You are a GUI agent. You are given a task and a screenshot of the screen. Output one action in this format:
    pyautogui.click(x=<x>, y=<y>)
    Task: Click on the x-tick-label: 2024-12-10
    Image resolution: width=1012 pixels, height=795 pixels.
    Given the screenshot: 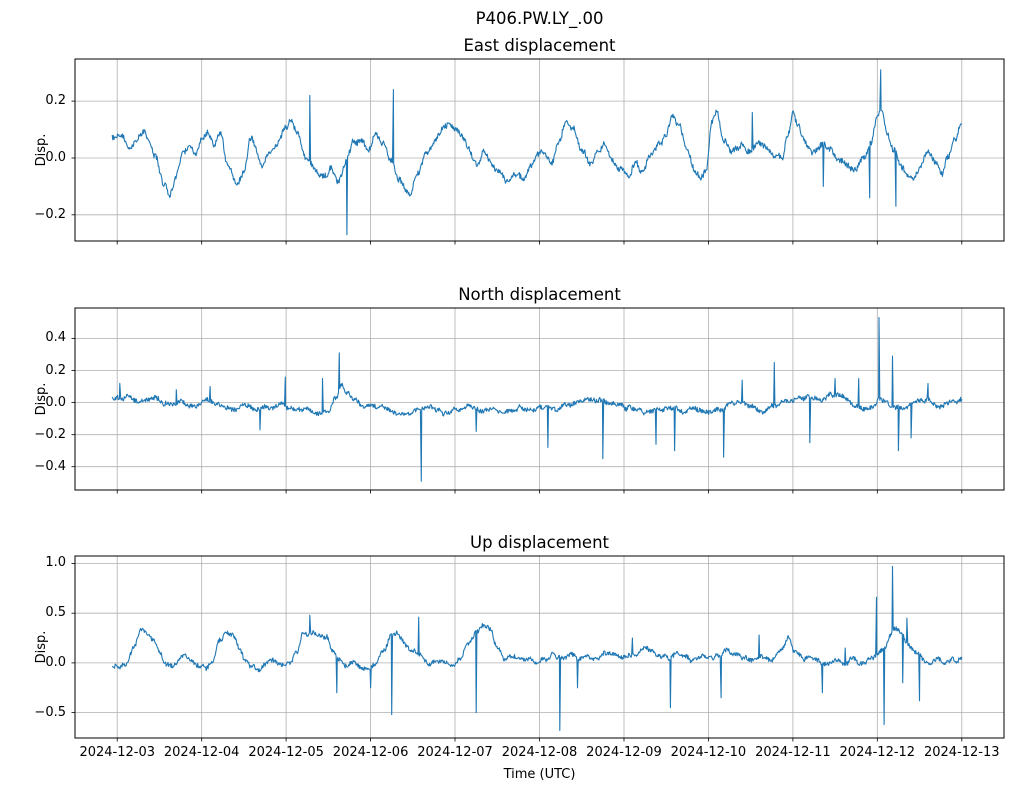 What is the action you would take?
    pyautogui.click(x=708, y=752)
    